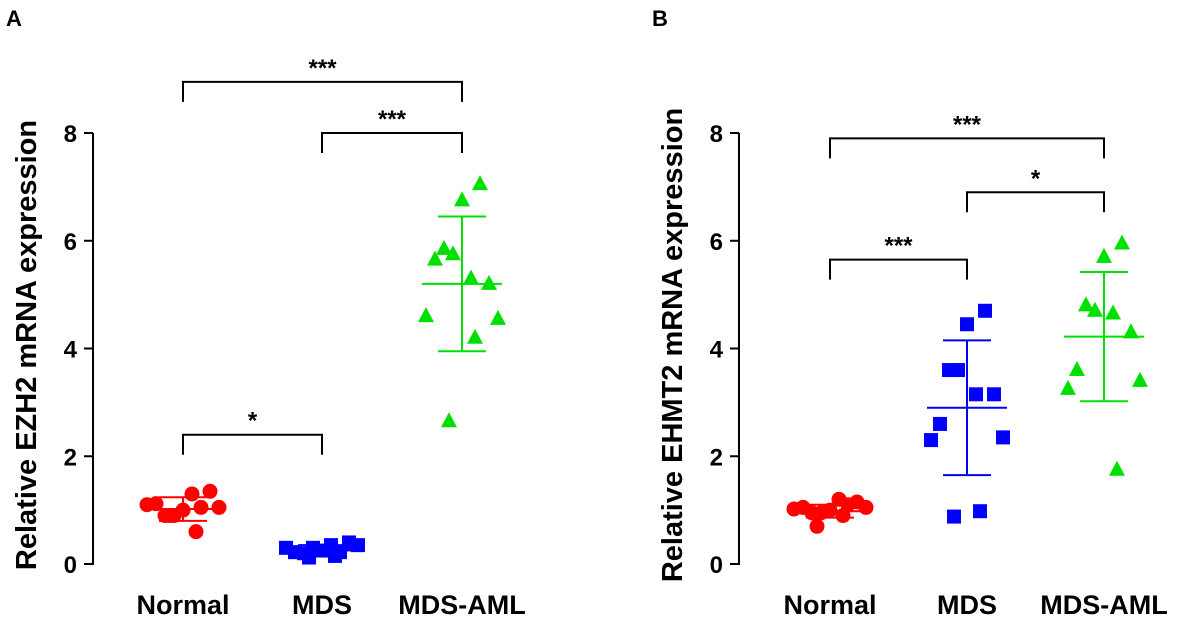  I want to click on y-ticks-b: 0 2 4 6 8, so click(724, 350).